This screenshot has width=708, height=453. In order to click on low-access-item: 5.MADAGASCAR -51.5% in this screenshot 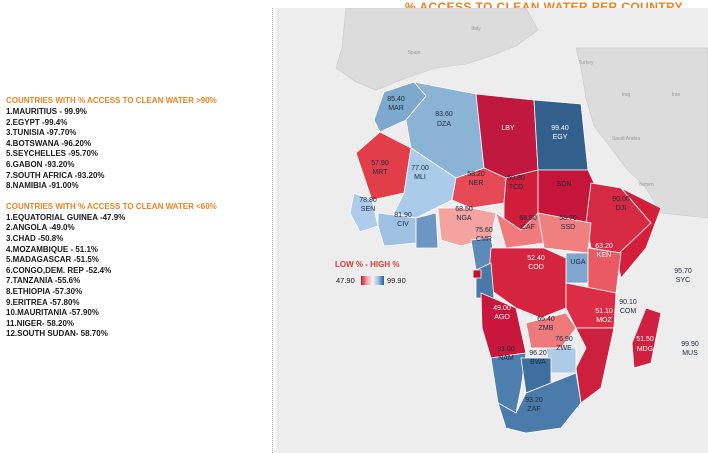, I will do `click(52, 260)`.